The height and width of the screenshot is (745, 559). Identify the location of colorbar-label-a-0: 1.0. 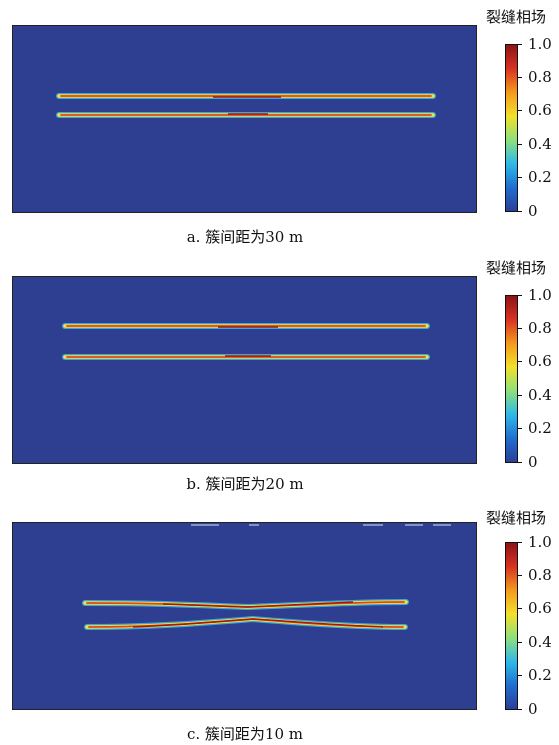
(540, 44).